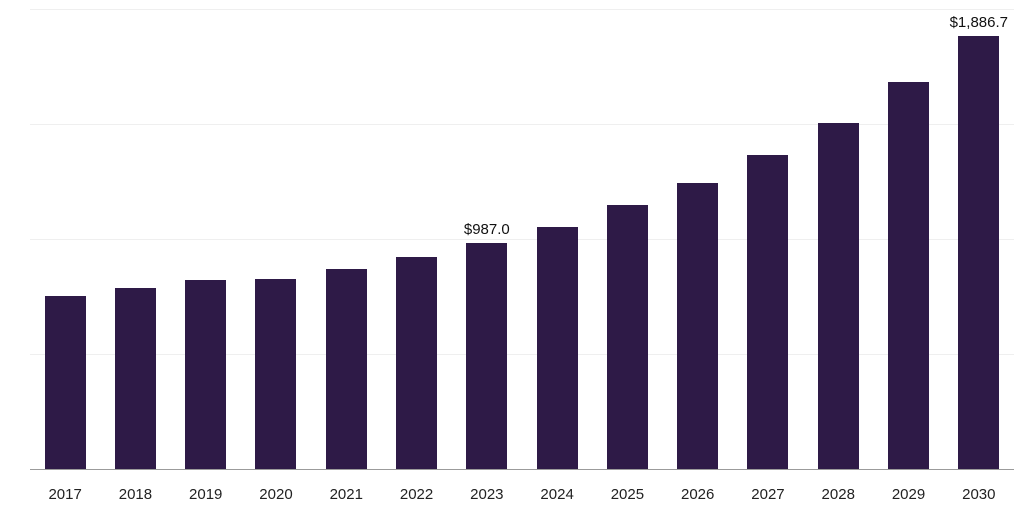  I want to click on bar-2028, so click(838, 296).